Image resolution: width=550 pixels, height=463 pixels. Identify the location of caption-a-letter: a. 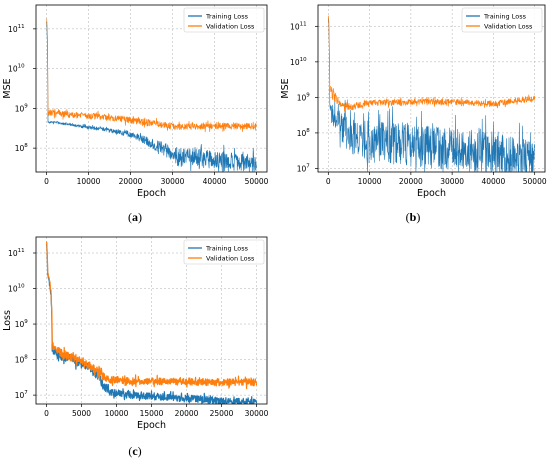
(135, 217).